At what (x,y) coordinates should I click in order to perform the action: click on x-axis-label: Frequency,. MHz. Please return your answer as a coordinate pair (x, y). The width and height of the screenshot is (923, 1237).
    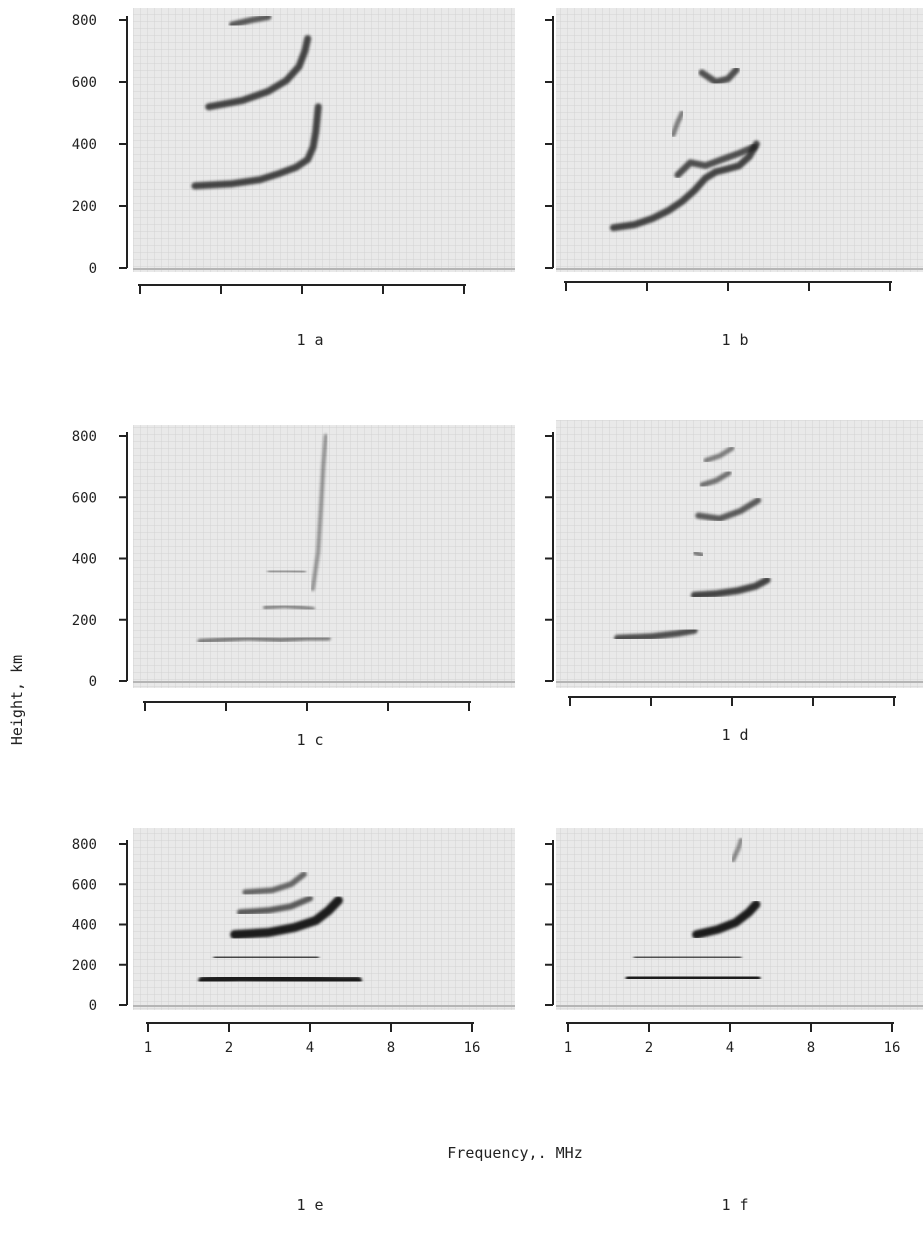
    Looking at the image, I should click on (514, 1153).